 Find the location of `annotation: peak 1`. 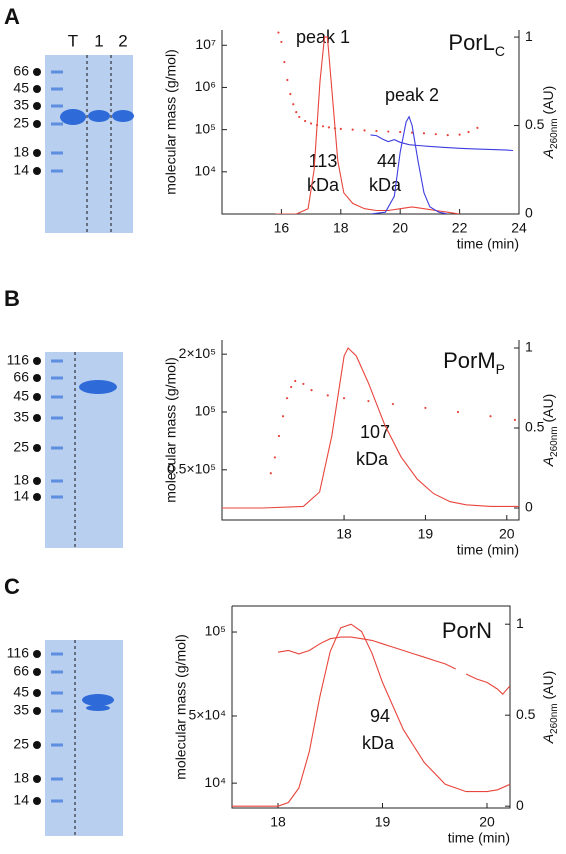

annotation: peak 1 is located at coordinates (323, 37).